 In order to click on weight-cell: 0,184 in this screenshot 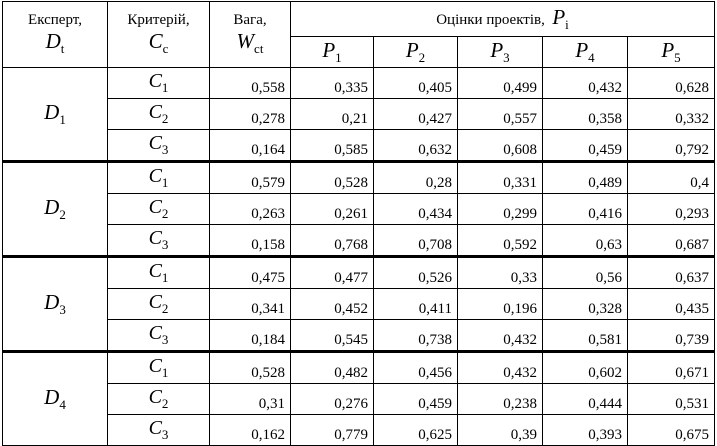, I will do `click(250, 335)`.